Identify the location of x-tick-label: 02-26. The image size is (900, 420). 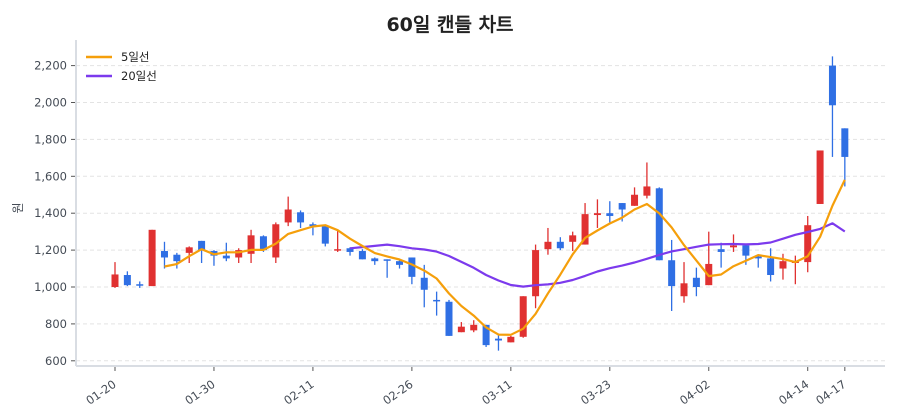
(397, 392).